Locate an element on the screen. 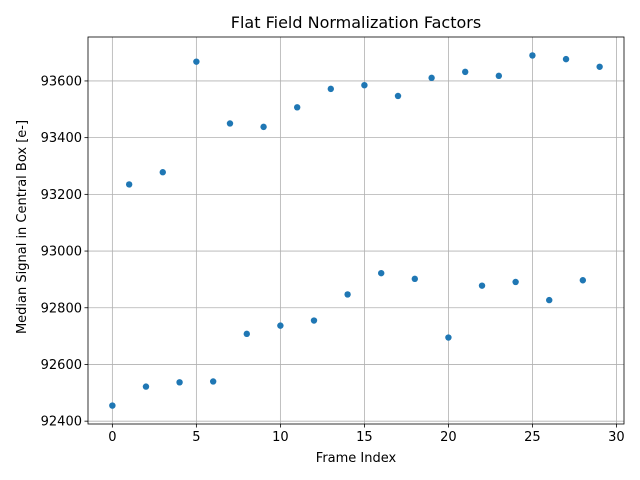 The image size is (640, 480). chart-title: Flat Field Normalization Factors is located at coordinates (356, 22).